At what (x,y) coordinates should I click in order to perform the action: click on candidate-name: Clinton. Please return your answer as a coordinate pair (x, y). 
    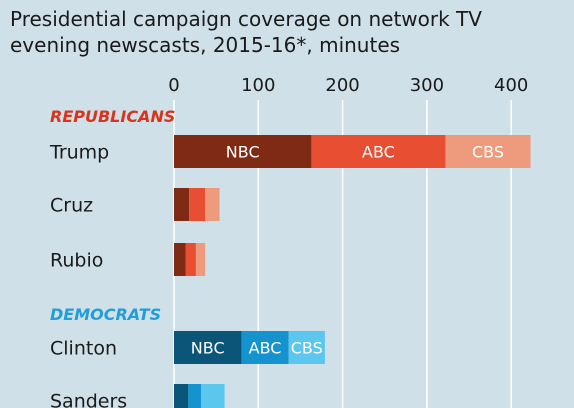
    Looking at the image, I should click on (83, 349).